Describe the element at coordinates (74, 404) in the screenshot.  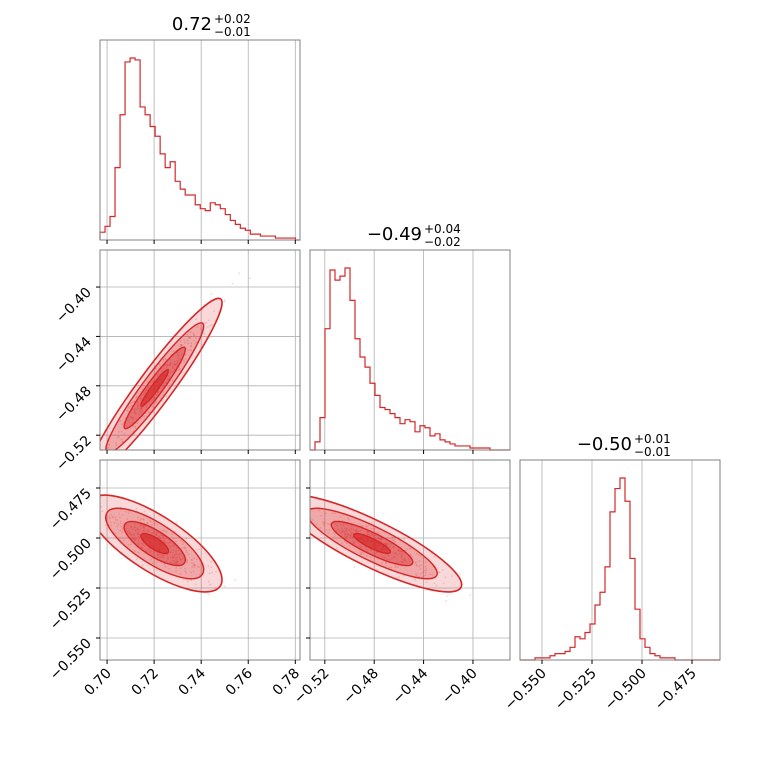
I see `y-tick-label: −0.48` at that location.